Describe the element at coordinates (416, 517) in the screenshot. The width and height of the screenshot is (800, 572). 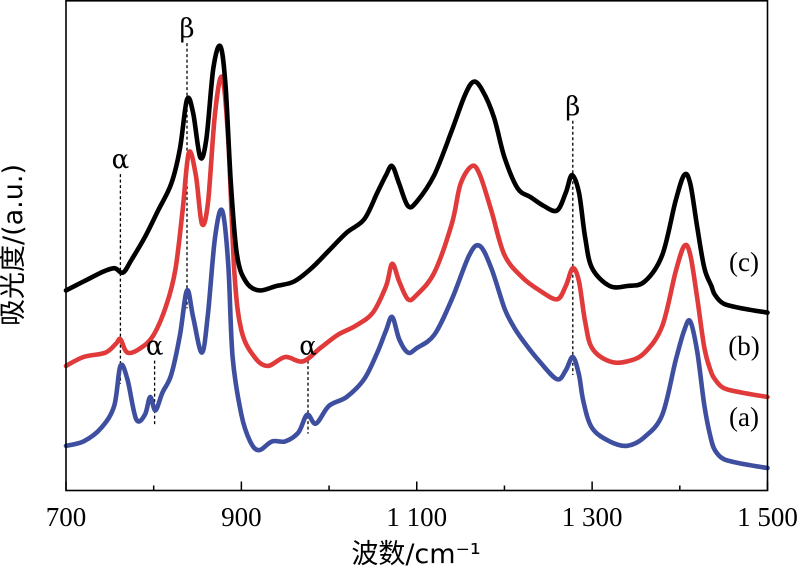
I see `x-tick-label-1100: 1 100` at that location.